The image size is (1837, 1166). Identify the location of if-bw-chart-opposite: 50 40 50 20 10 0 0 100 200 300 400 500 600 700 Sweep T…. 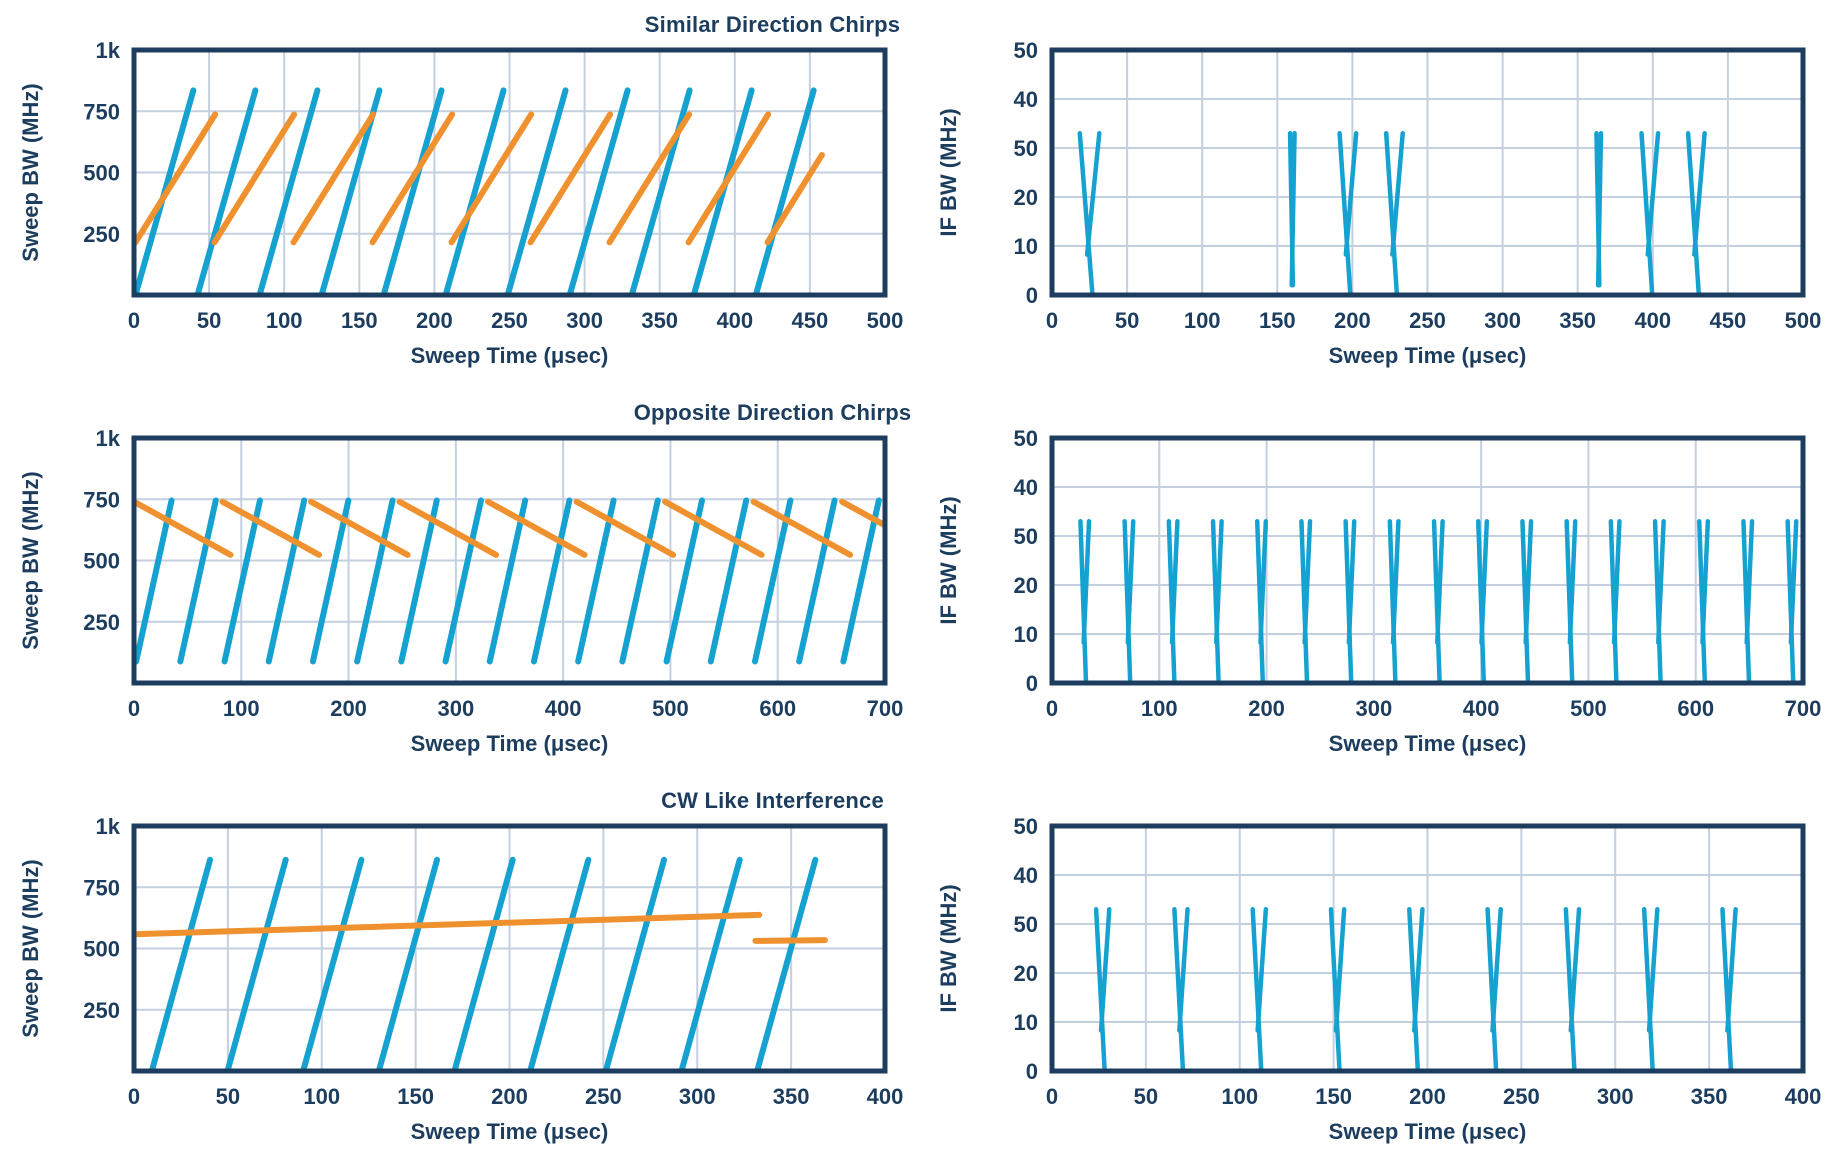
(1377, 598).